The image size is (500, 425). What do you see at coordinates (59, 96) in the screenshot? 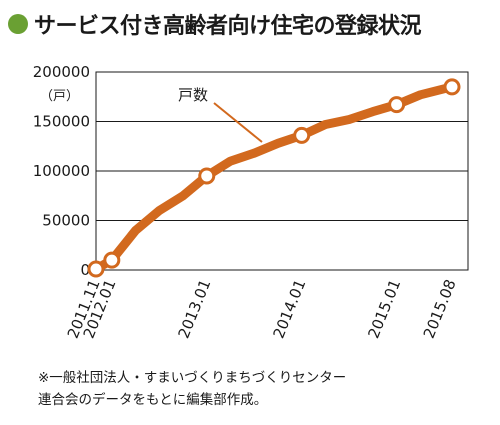
I see `y-axis-unit: （戸）` at bounding box center [59, 96].